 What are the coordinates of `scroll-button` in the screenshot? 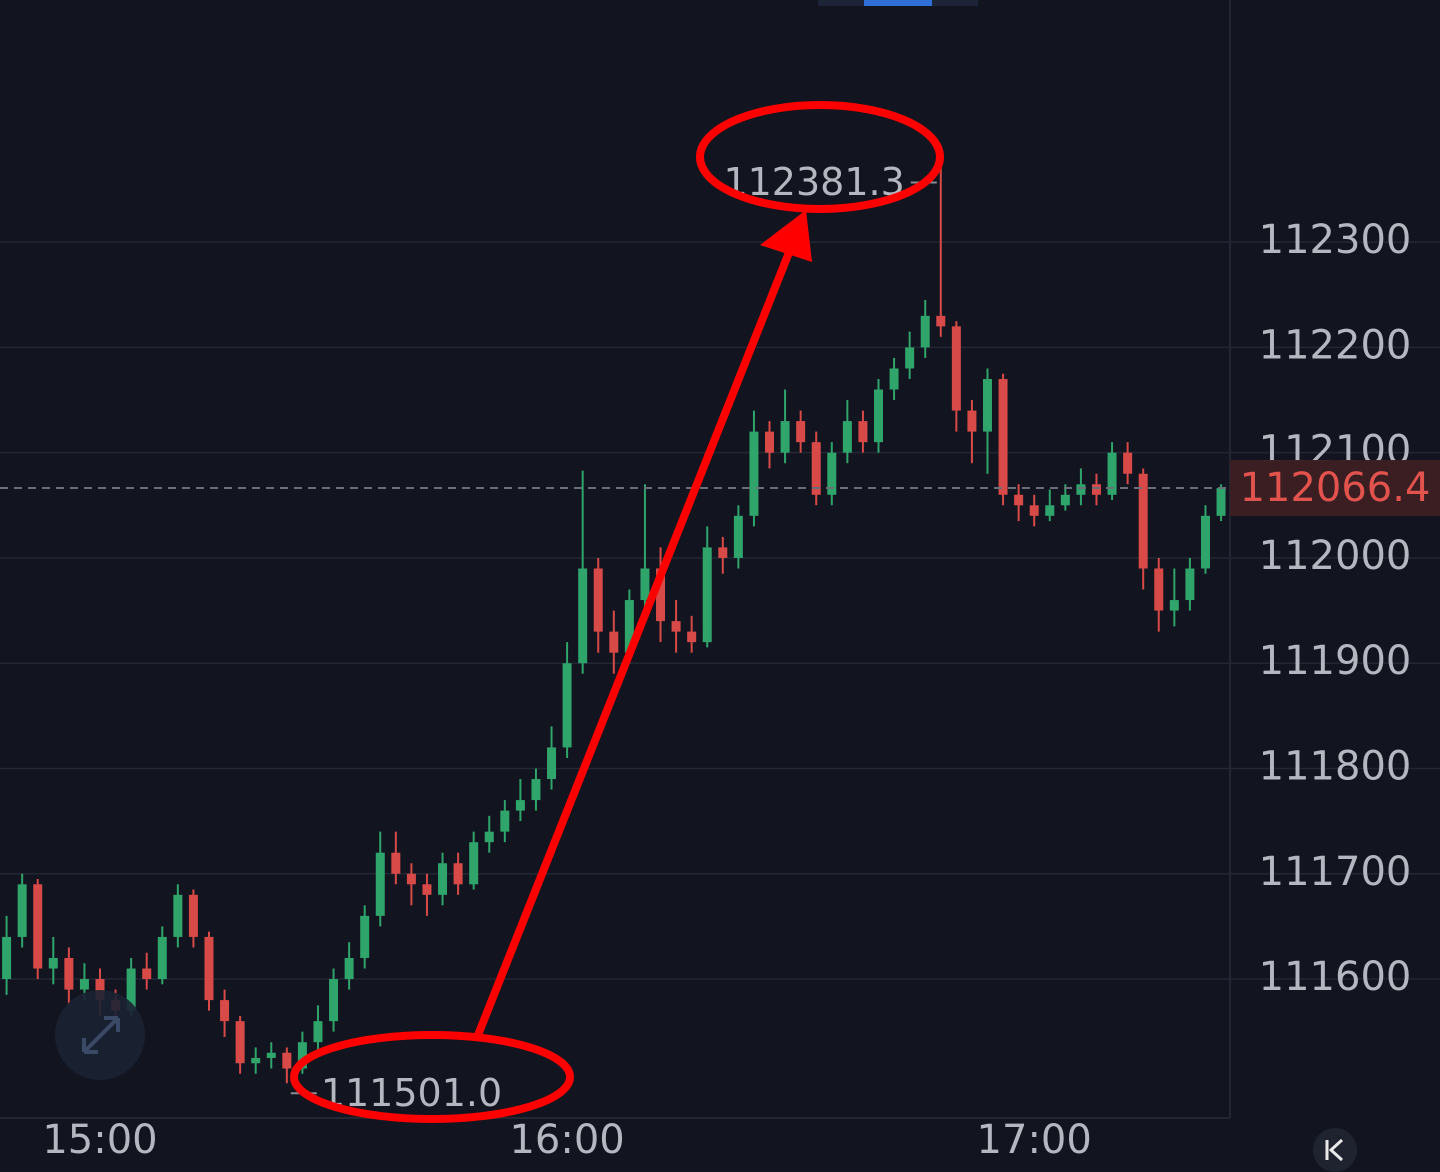 It's located at (1335, 1150).